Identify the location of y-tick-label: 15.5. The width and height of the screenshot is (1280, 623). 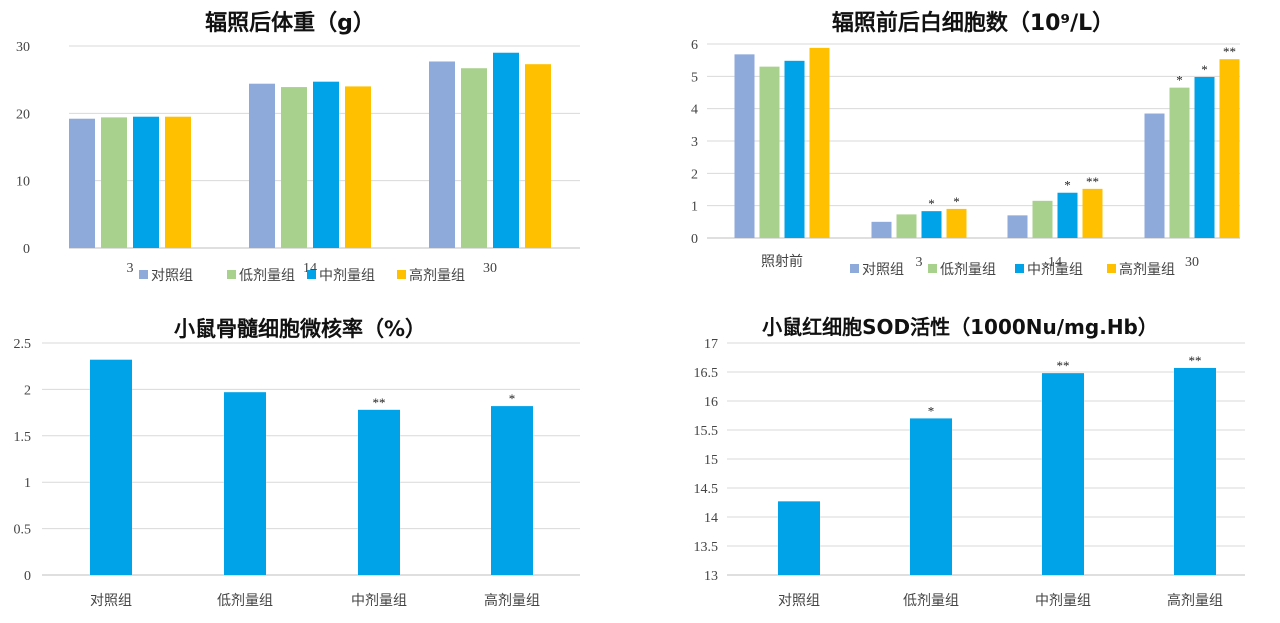
(706, 431).